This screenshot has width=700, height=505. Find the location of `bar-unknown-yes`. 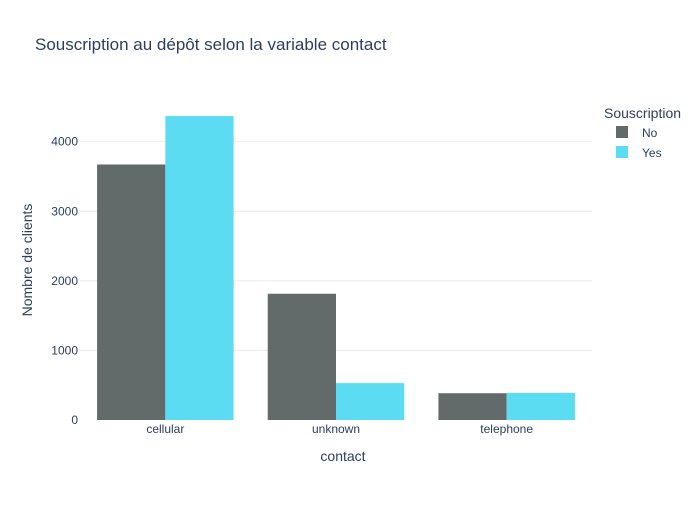

bar-unknown-yes is located at coordinates (370, 401).